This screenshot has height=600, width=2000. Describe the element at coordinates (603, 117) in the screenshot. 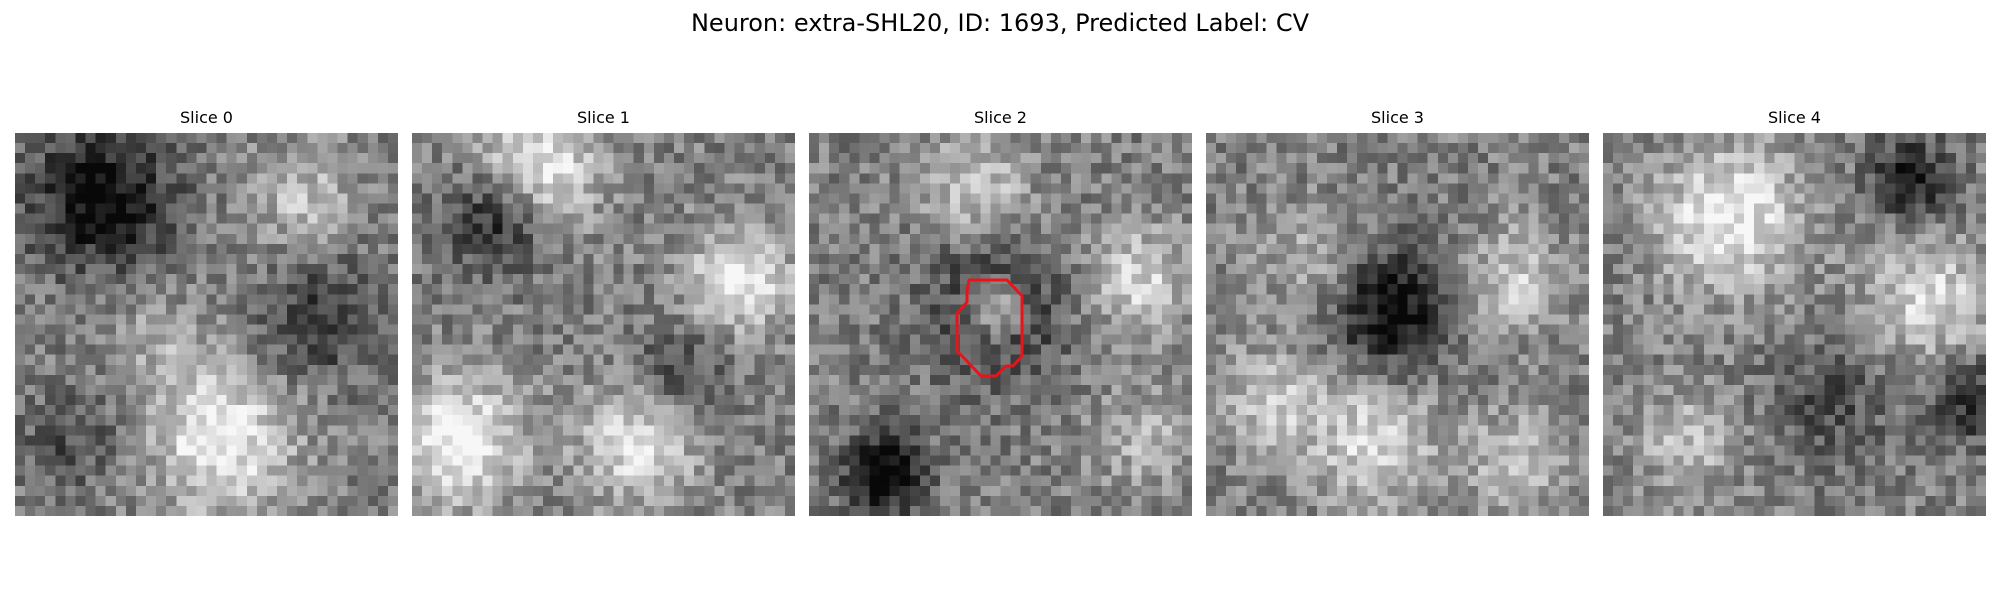

I see `slice-title: Slice 1` at that location.